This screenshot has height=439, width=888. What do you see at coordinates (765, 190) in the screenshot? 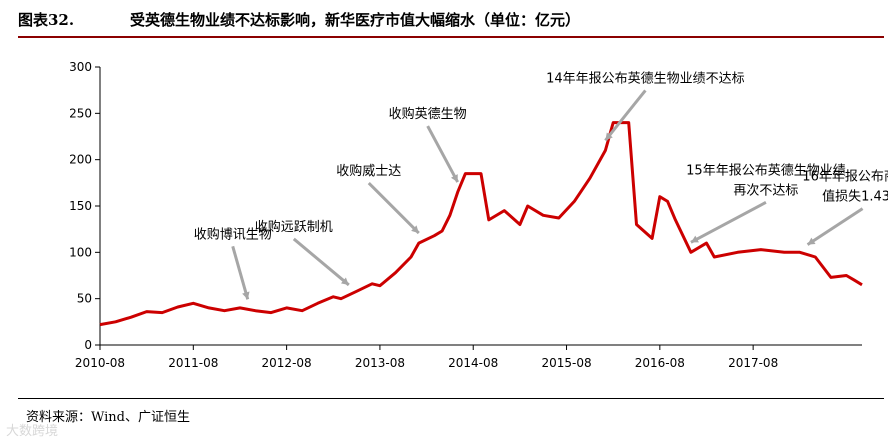
I see `annotation-text: 再次不达标` at bounding box center [765, 190].